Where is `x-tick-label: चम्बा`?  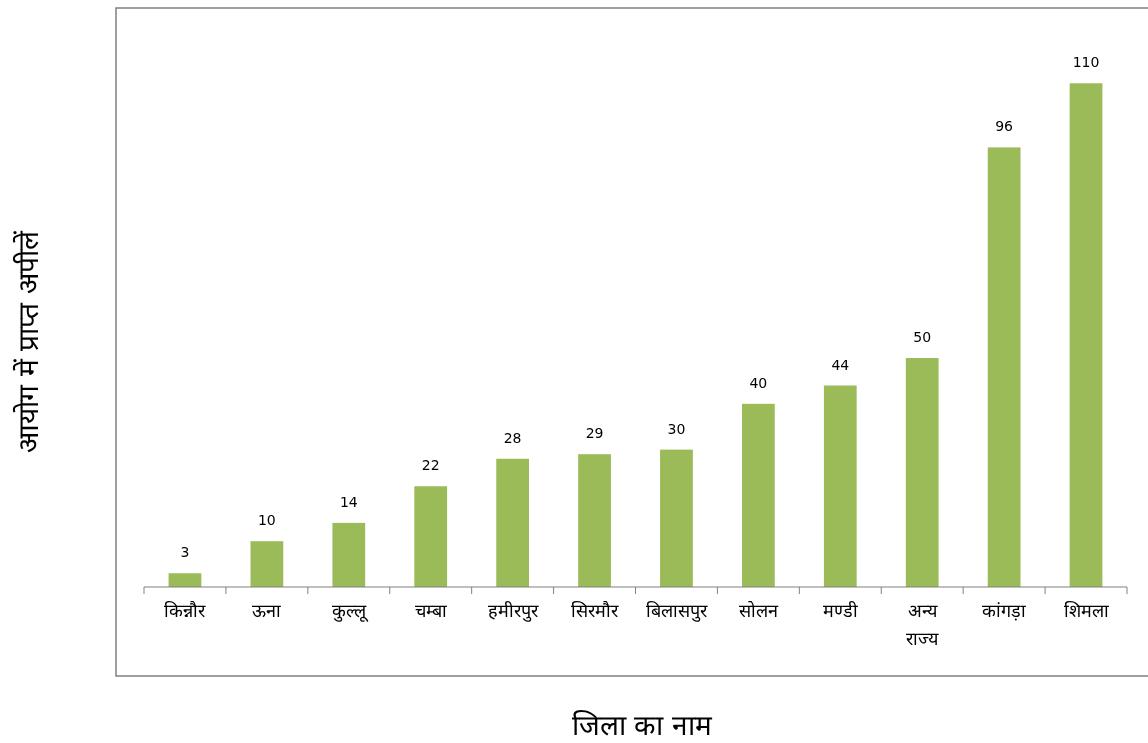
x-tick-label: चम्बा is located at coordinates (430, 610).